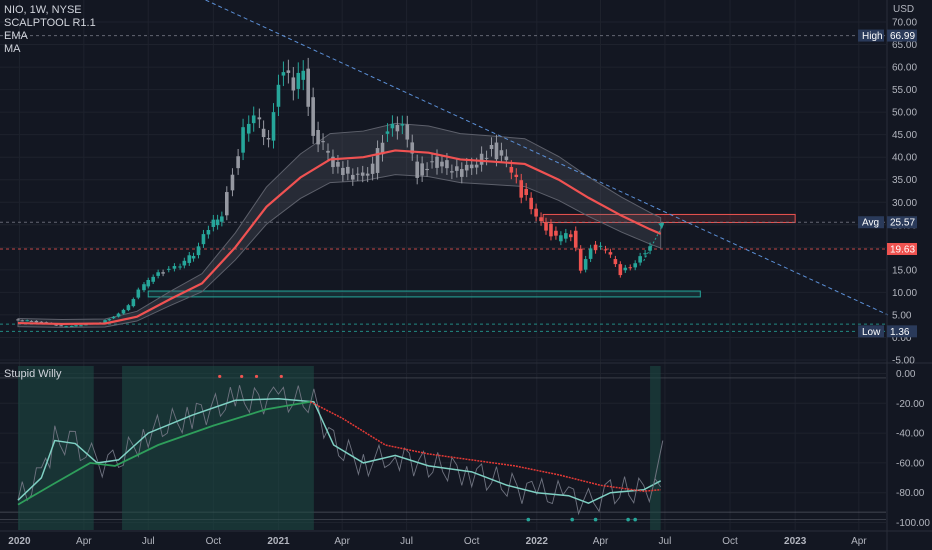 The image size is (932, 550). I want to click on oscillator-title: Stupid Willy, so click(33, 374).